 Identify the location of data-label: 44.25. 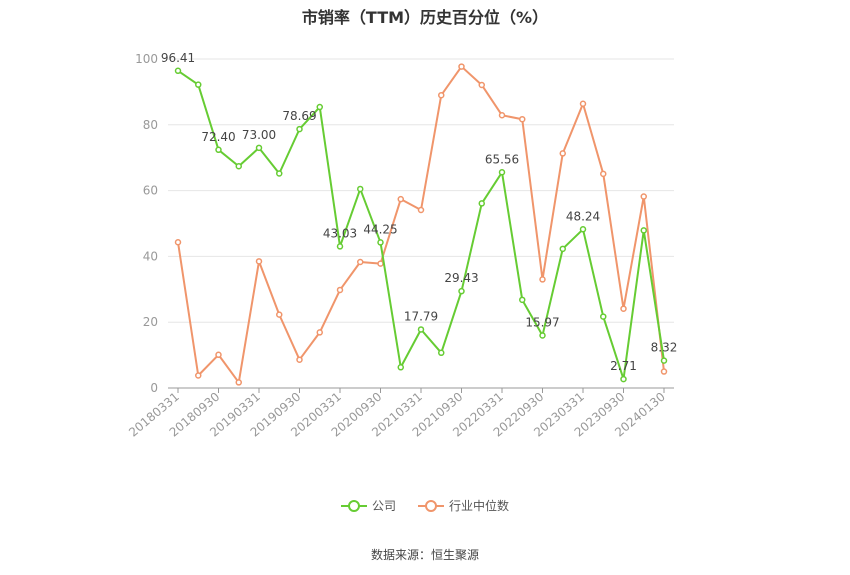
(380, 229).